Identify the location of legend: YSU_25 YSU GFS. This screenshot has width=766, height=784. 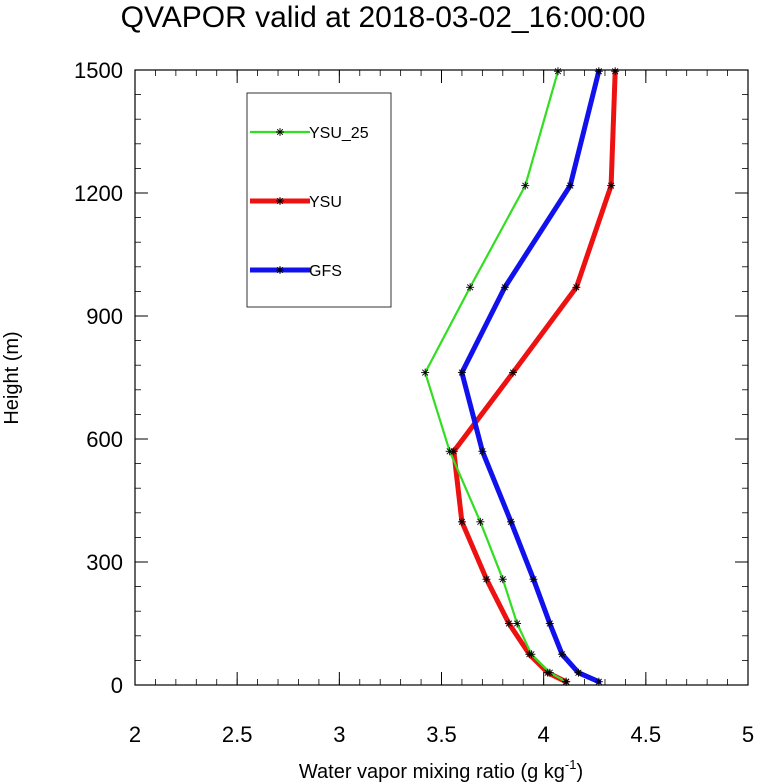
(319, 200).